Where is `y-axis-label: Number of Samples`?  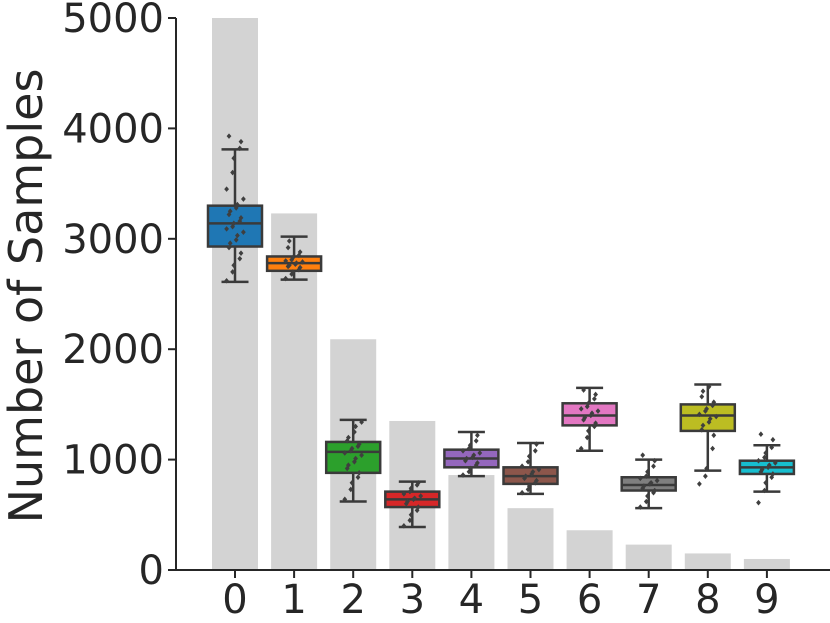
y-axis-label: Number of Samples is located at coordinates (26, 296).